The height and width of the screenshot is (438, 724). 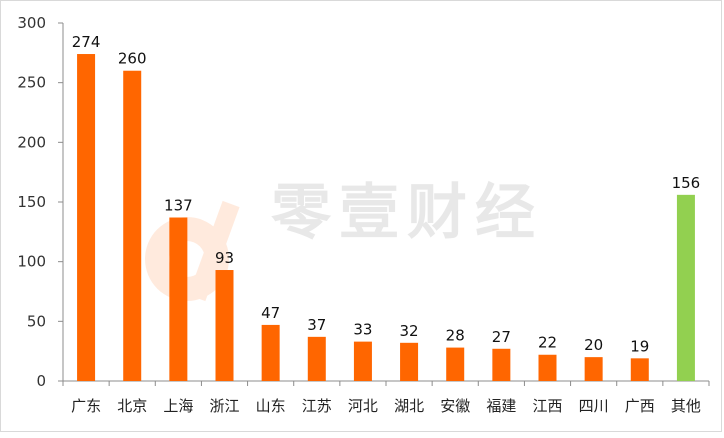 What do you see at coordinates (409, 406) in the screenshot?
I see `x-category-label: 湖北` at bounding box center [409, 406].